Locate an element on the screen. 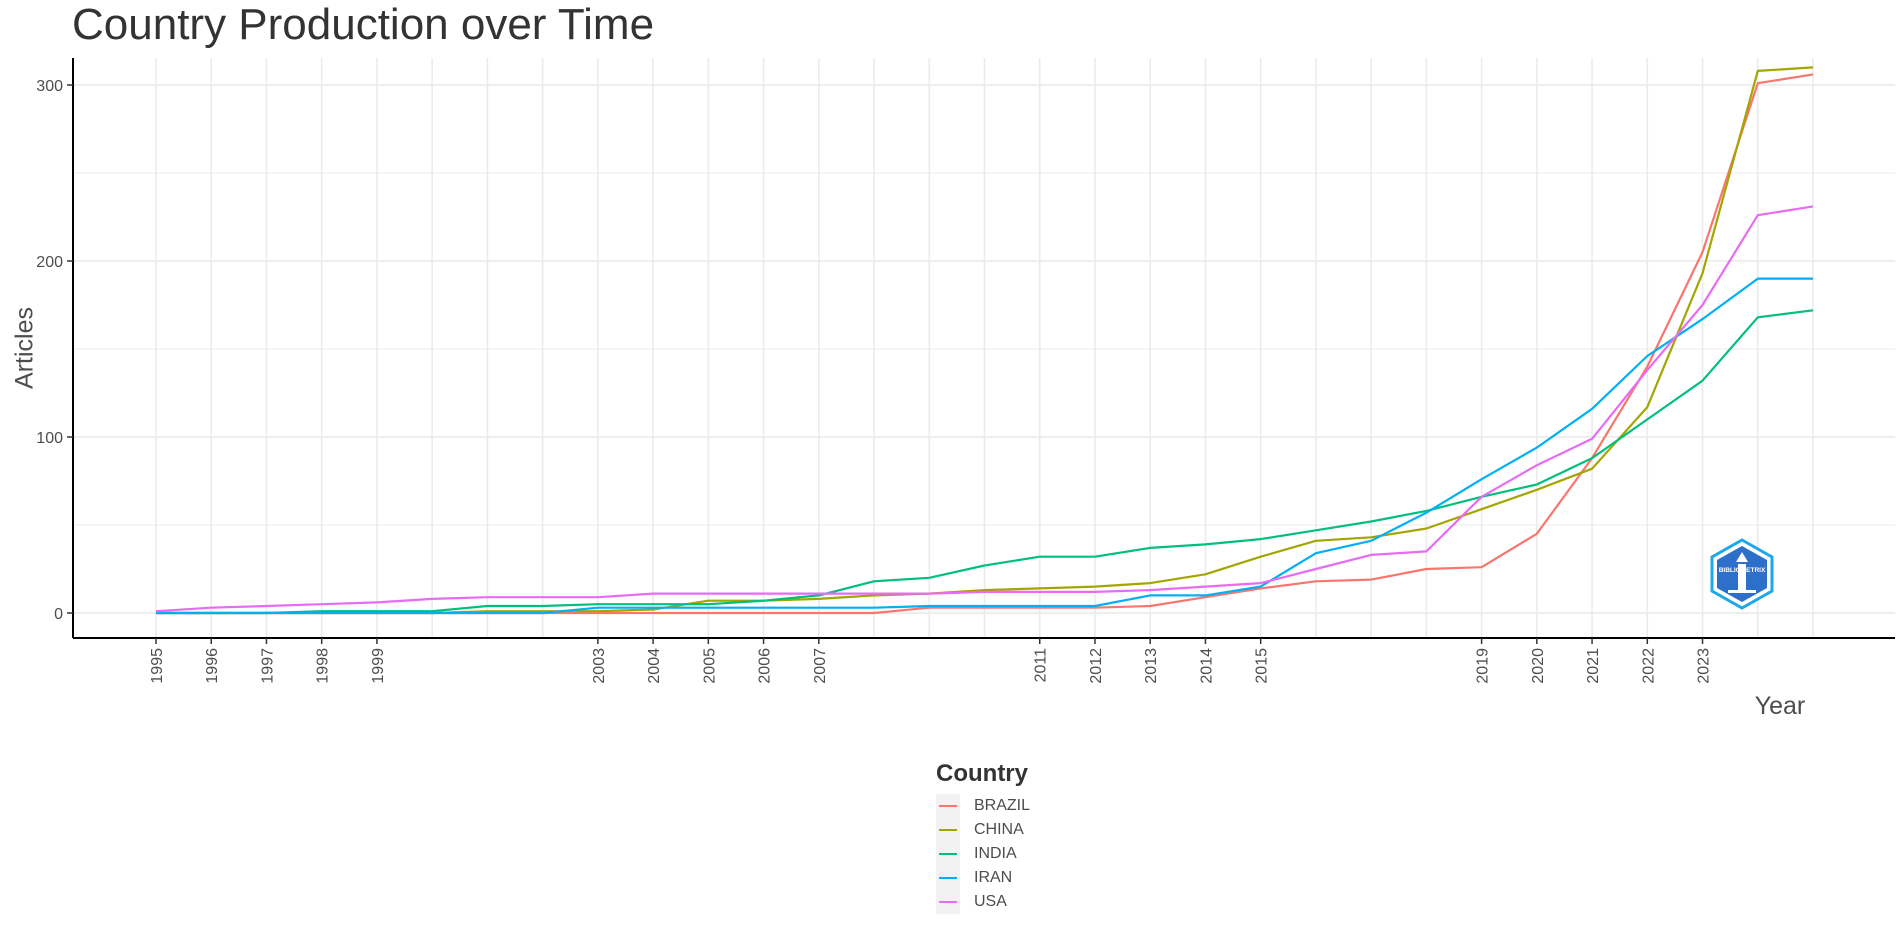 The width and height of the screenshot is (1902, 925). legend-item-china: CHINA is located at coordinates (983, 830).